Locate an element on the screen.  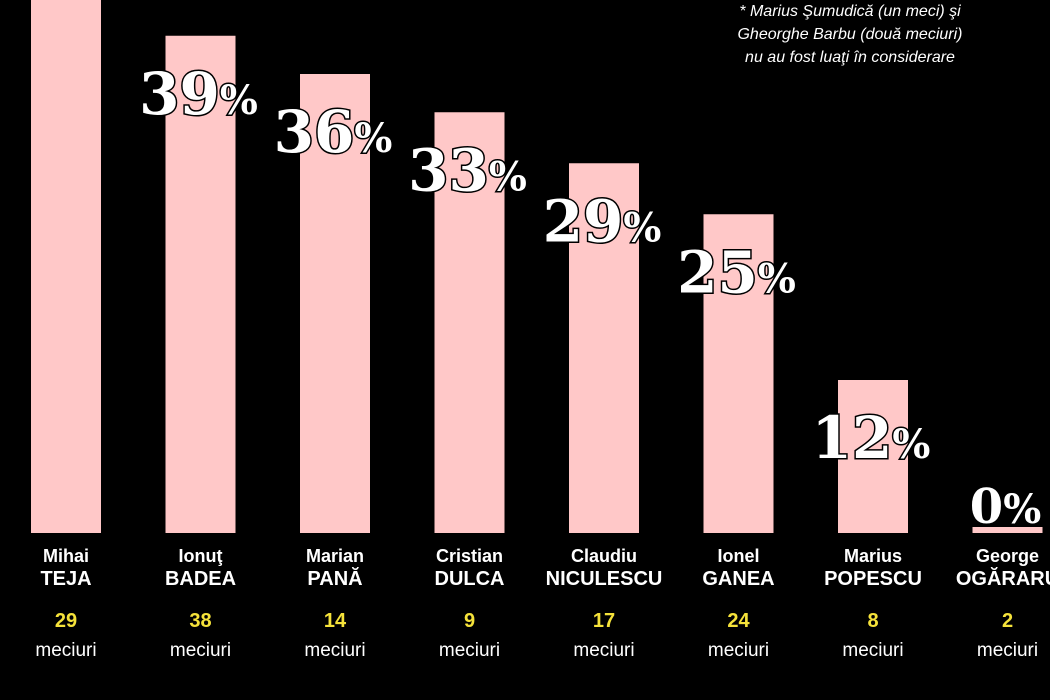
player-last-name: NICULESCU is located at coordinates (604, 579).